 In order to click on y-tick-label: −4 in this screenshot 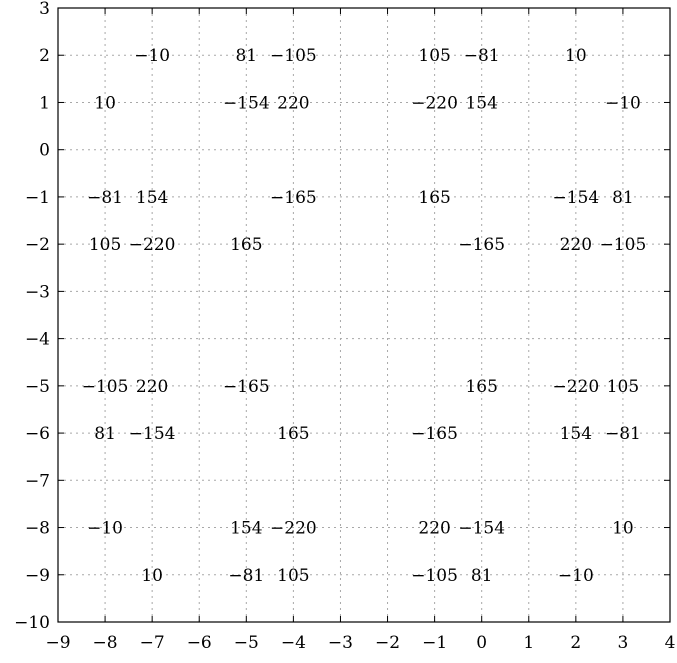, I will do `click(37, 340)`.